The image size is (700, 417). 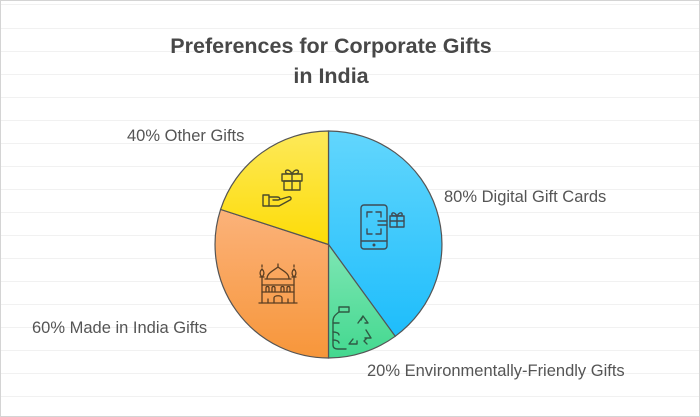 I want to click on bottle-recycle-icon, so click(x=352, y=328).